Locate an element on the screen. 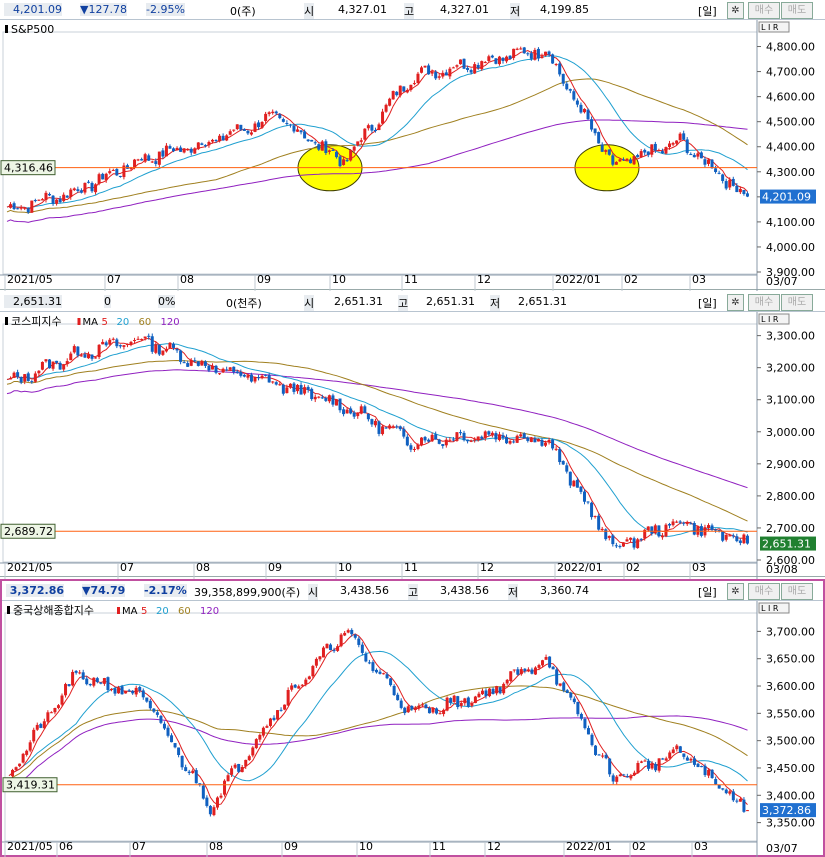  volume-value: 39,358,899,900(주) is located at coordinates (247, 592).